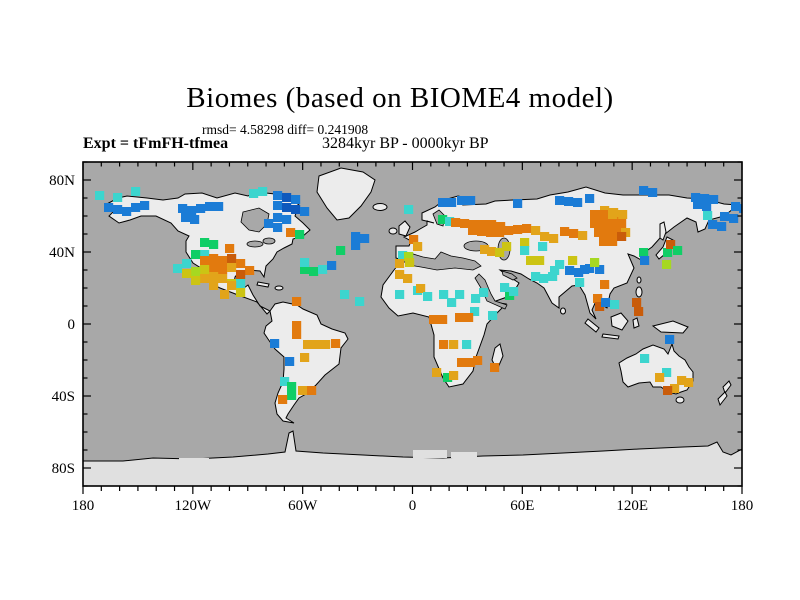 The width and height of the screenshot is (800, 600). Describe the element at coordinates (303, 504) in the screenshot. I see `svg-text: 60W` at that location.